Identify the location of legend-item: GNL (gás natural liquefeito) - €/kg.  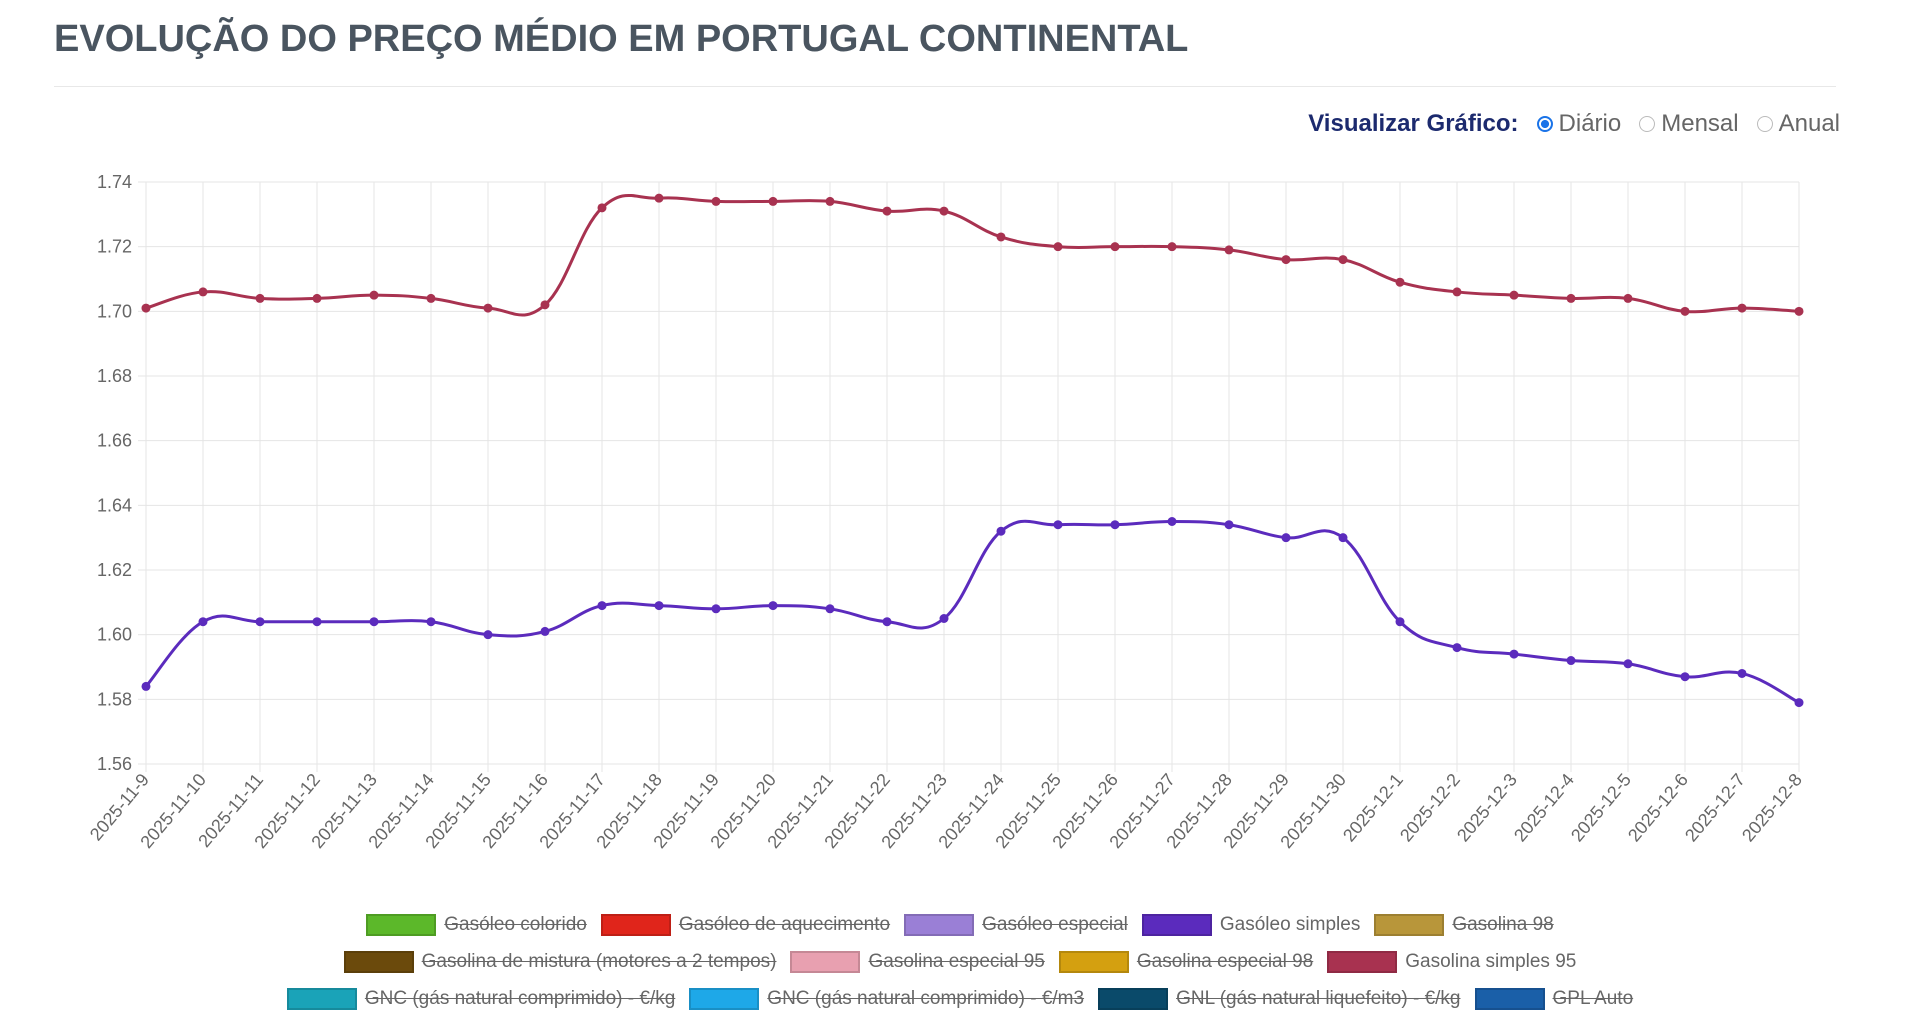
(1279, 998).